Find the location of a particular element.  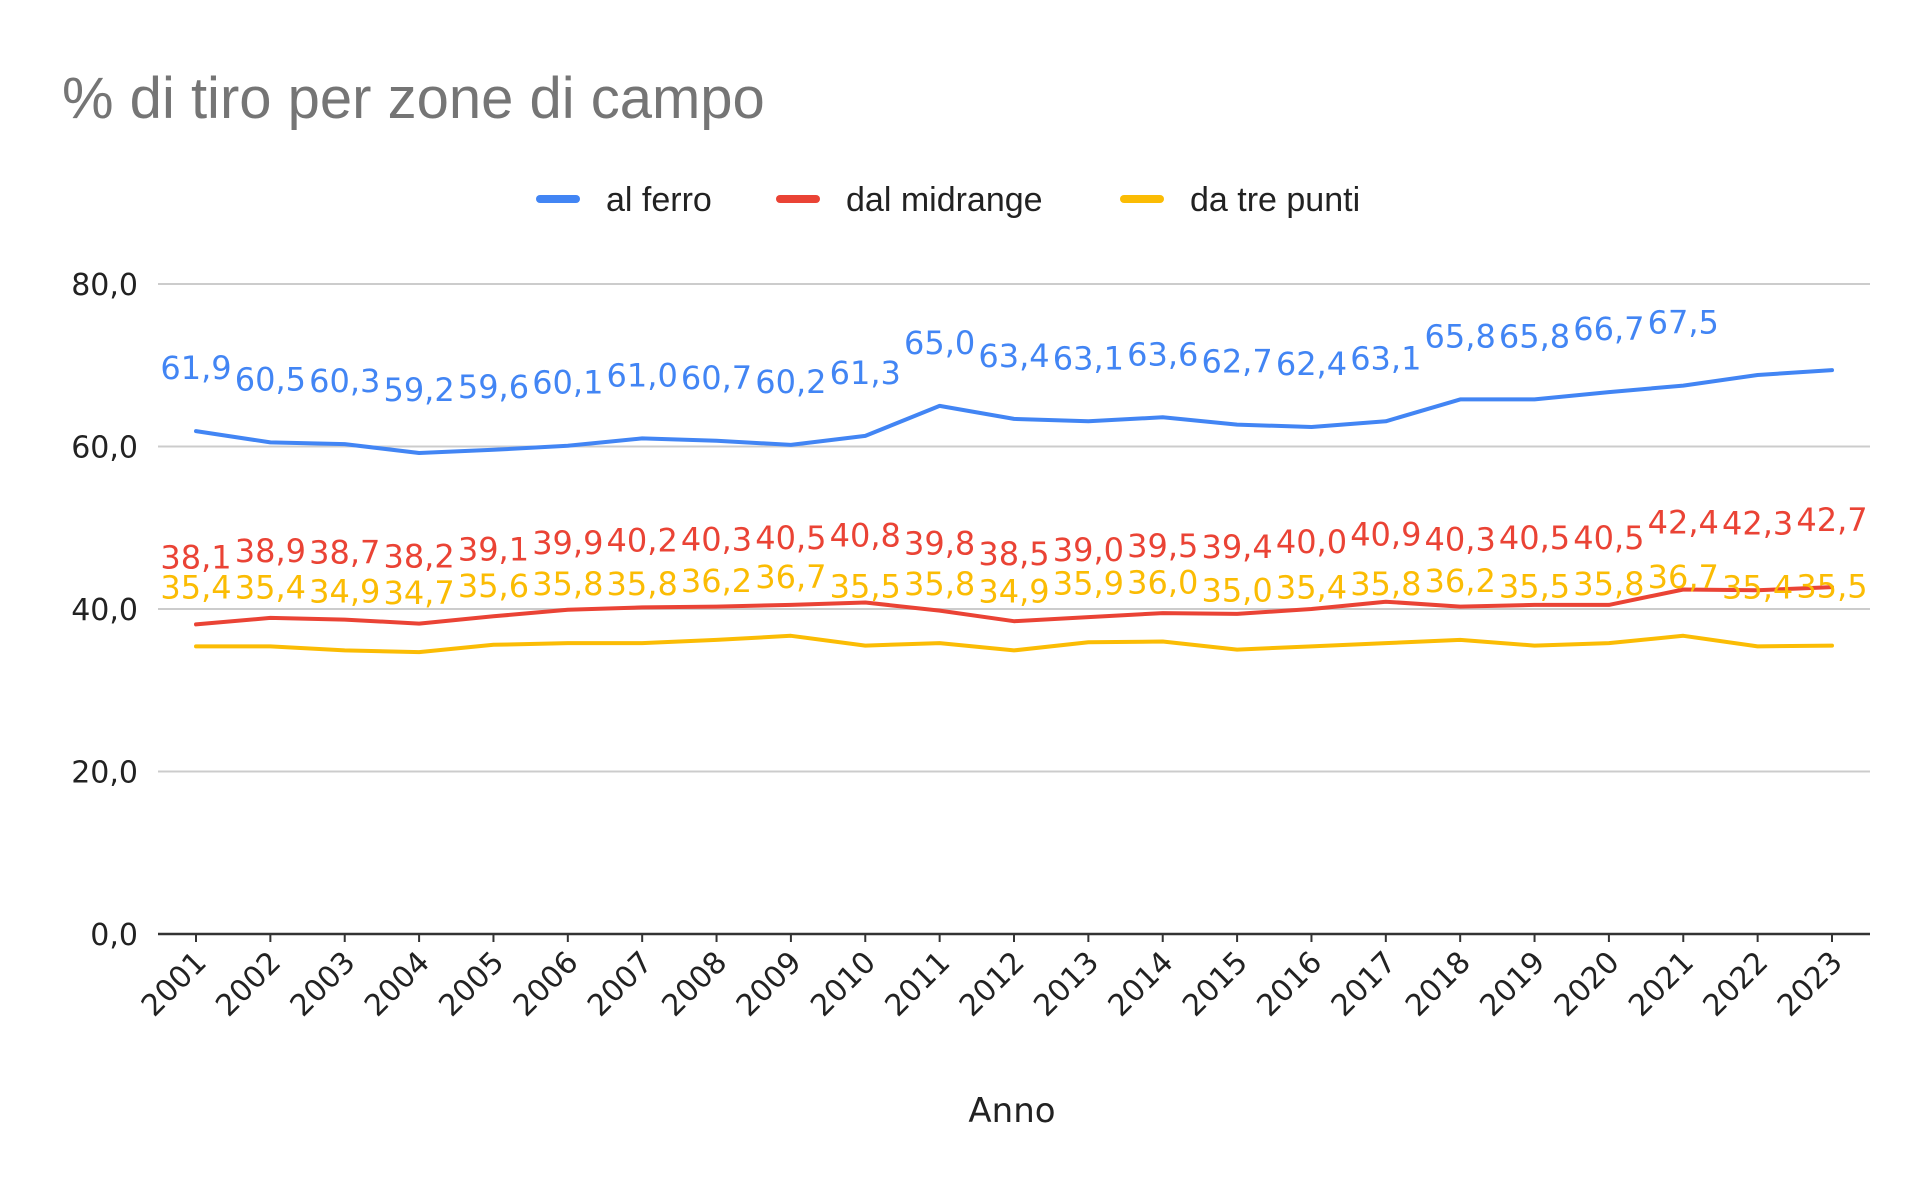

legend-label: al ferro is located at coordinates (659, 200).